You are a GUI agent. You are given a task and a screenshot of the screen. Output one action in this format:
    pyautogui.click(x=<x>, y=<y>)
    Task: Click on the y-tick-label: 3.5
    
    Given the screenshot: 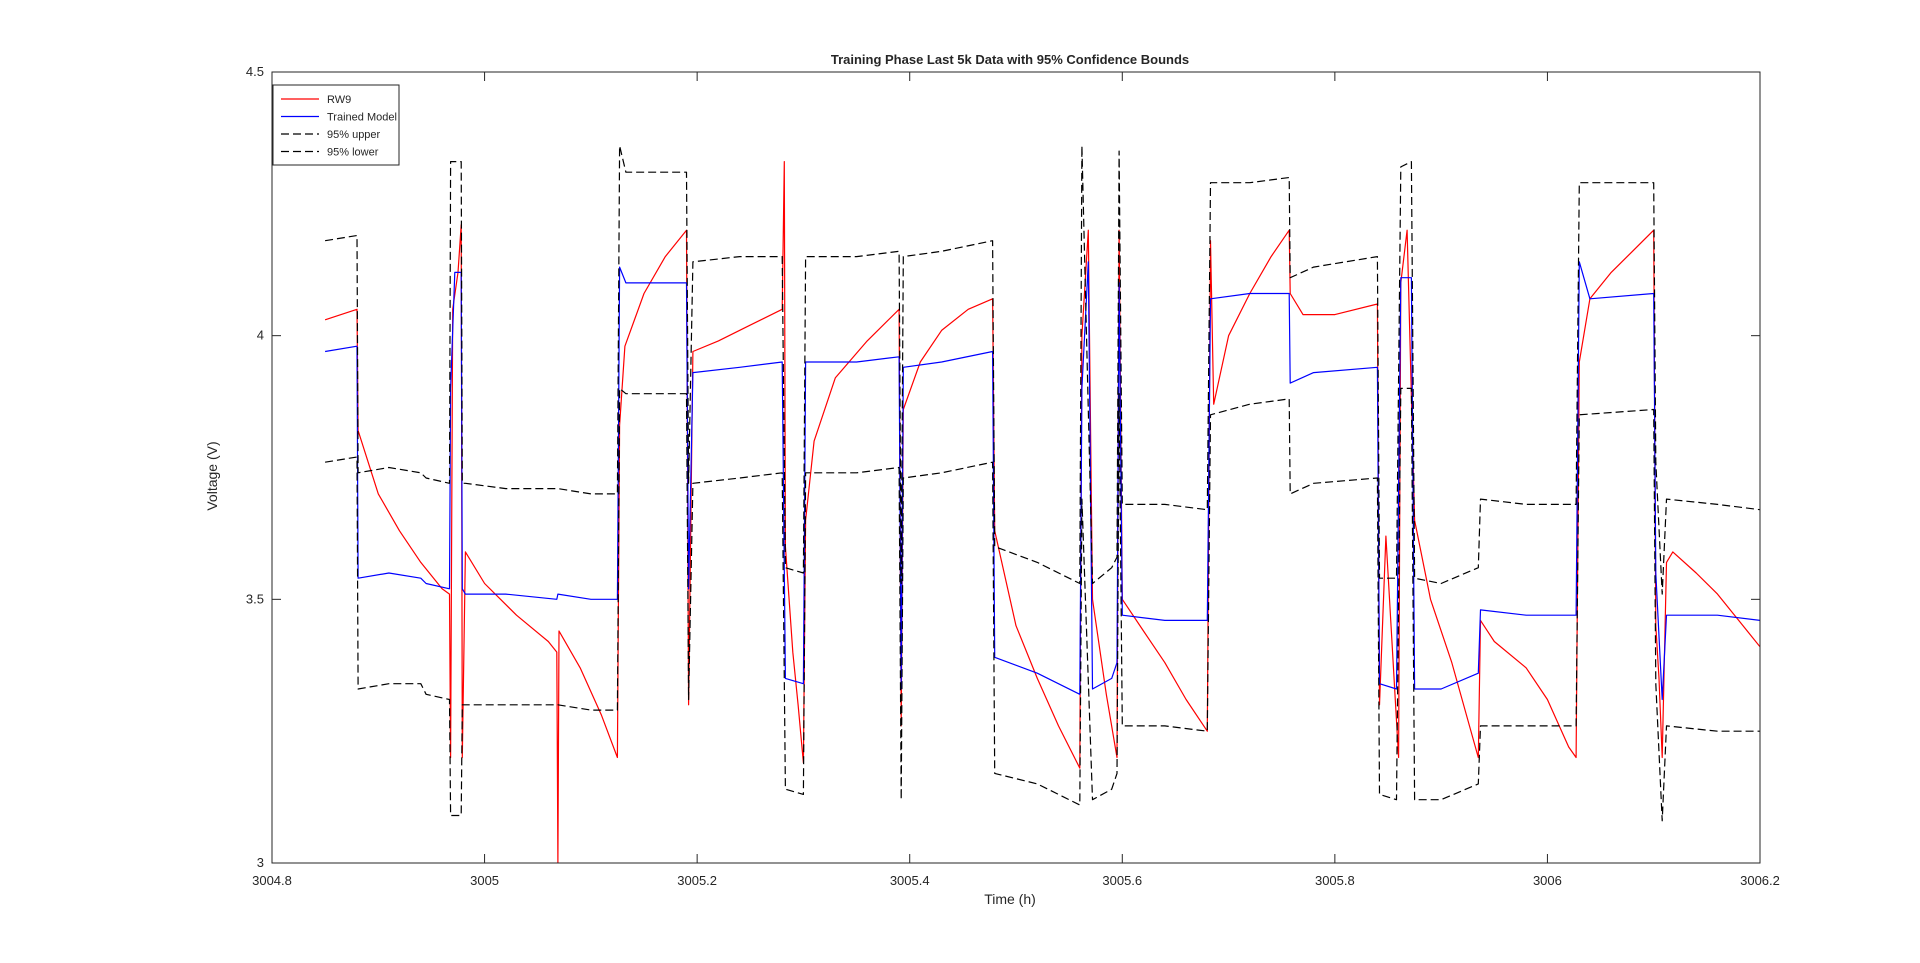 What is the action you would take?
    pyautogui.click(x=255, y=598)
    